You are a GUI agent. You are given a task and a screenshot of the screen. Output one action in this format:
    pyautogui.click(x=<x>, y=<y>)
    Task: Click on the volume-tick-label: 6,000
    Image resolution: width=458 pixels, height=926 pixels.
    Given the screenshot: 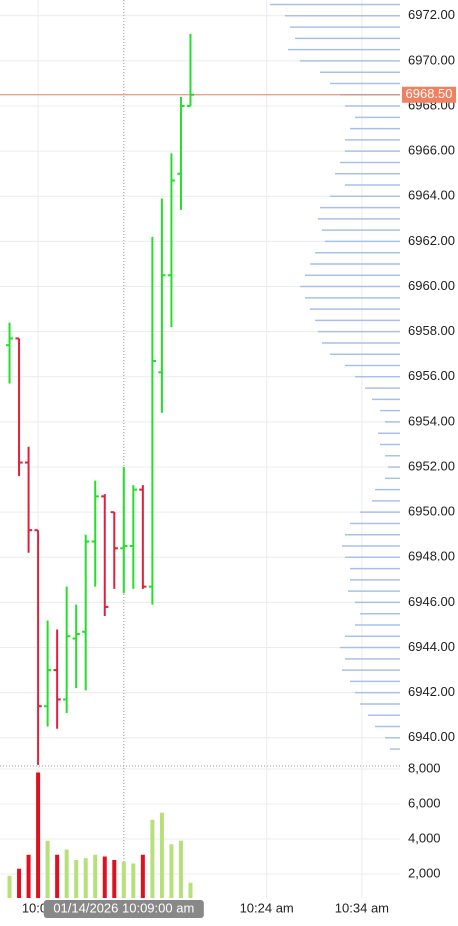 What is the action you would take?
    pyautogui.click(x=424, y=802)
    